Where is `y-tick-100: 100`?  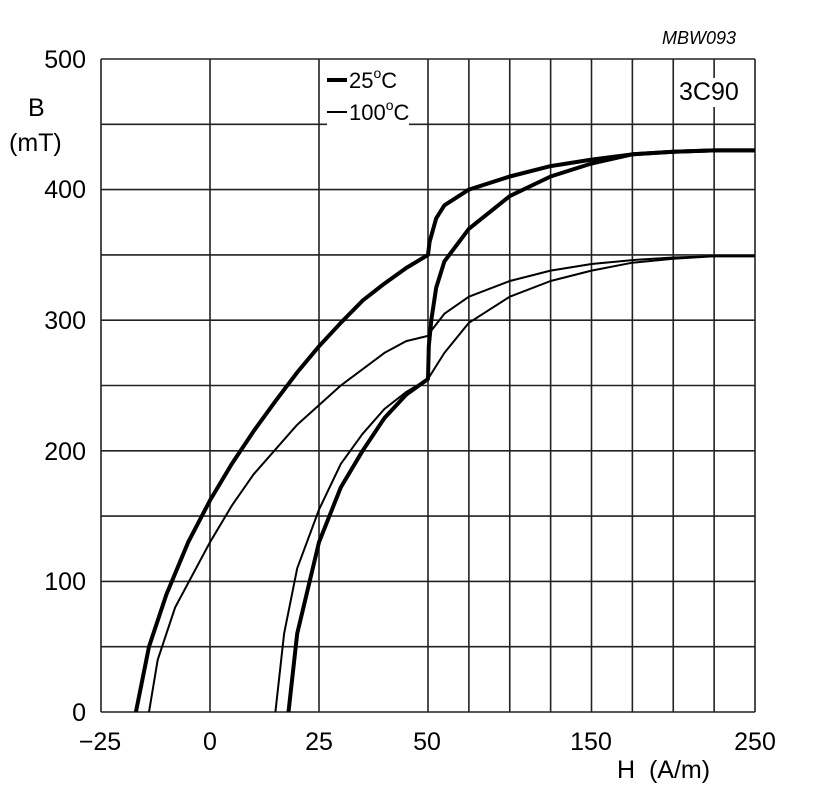 y-tick-100: 100 is located at coordinates (65, 582).